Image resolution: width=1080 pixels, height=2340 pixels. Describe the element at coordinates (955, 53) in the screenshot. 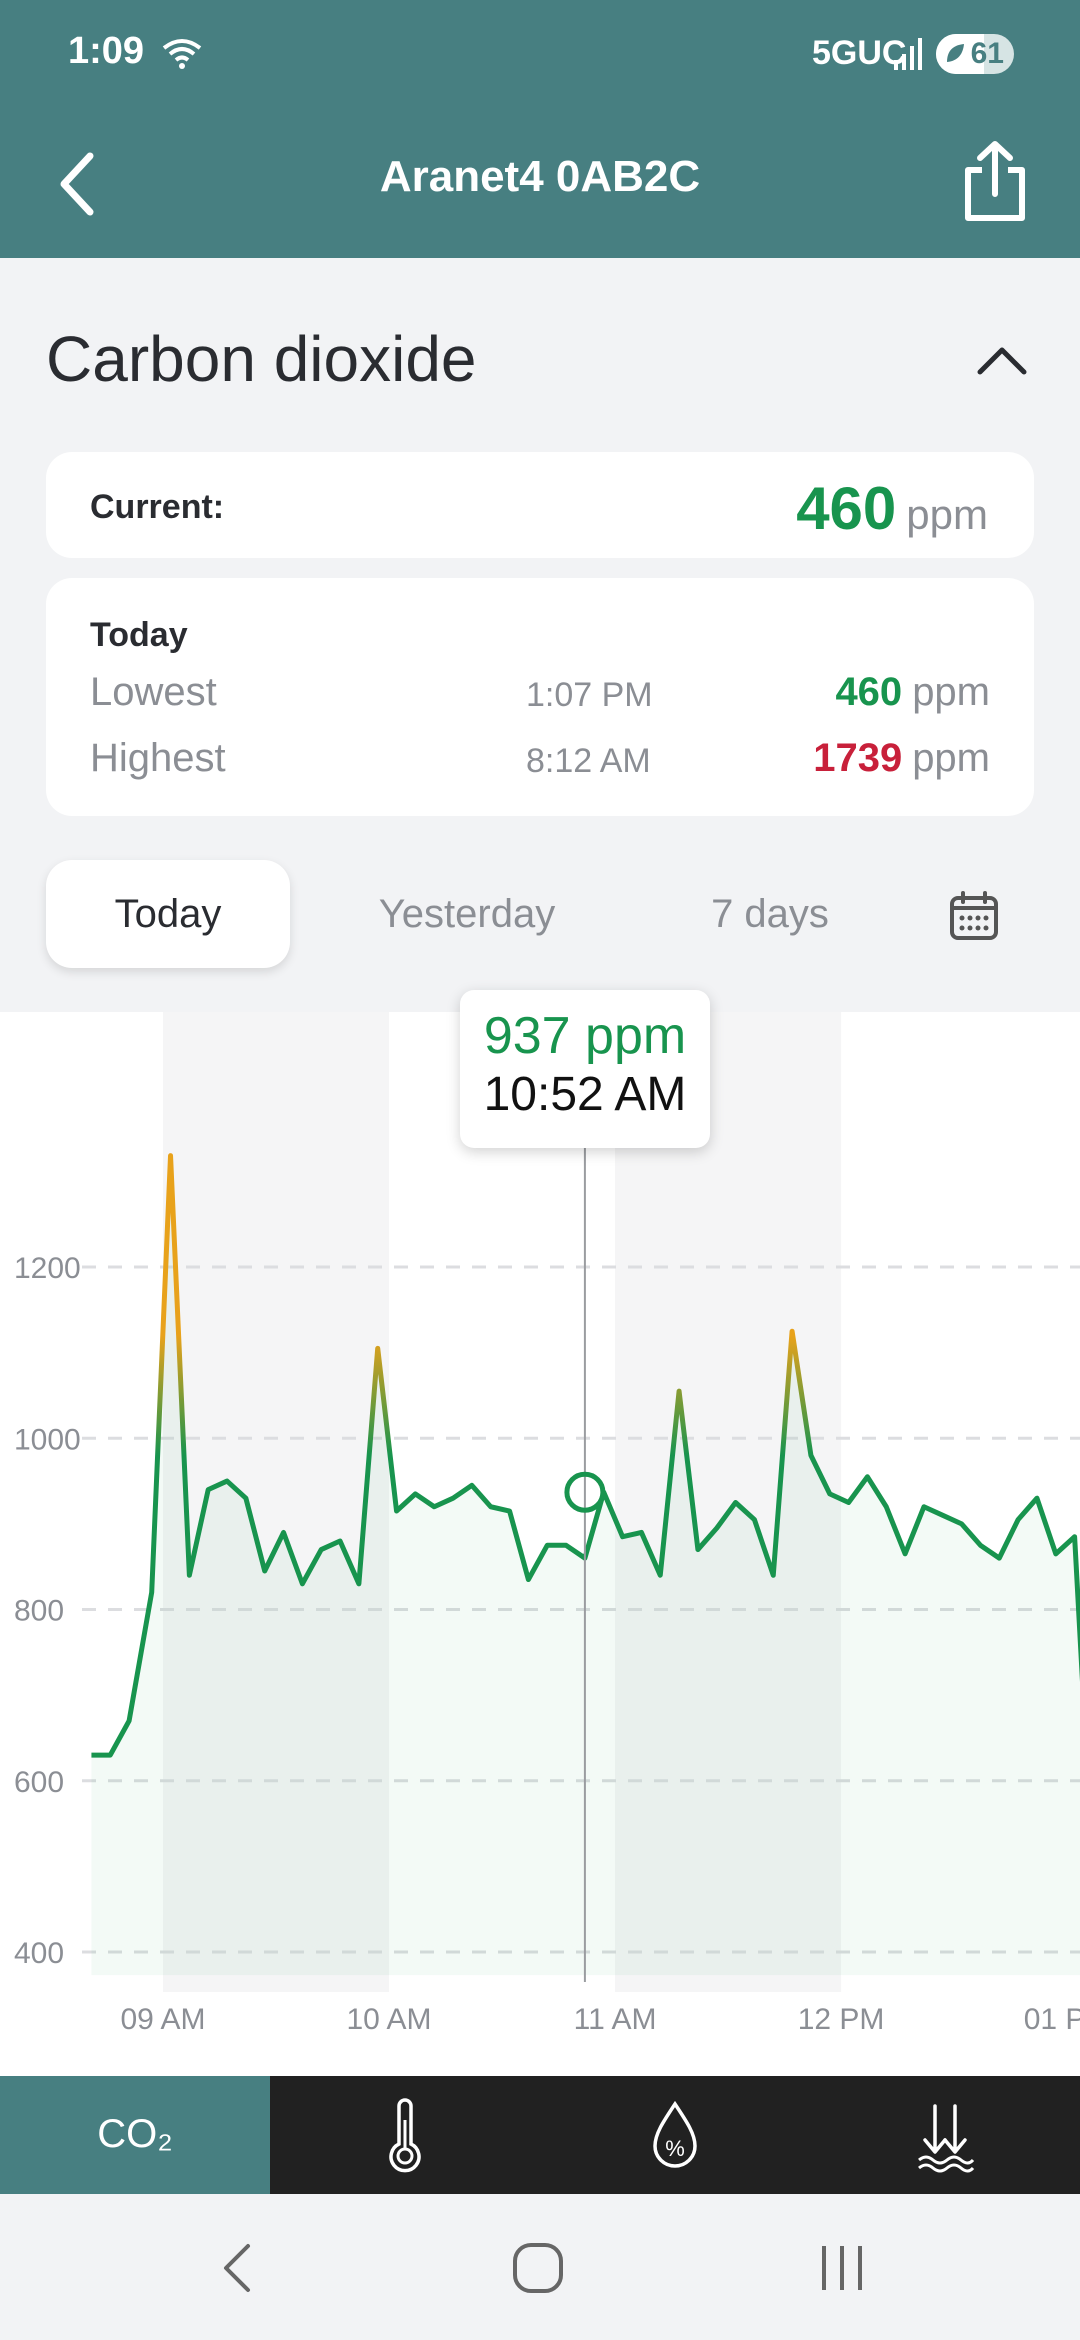

I see `power-saving-leaf-icon` at that location.